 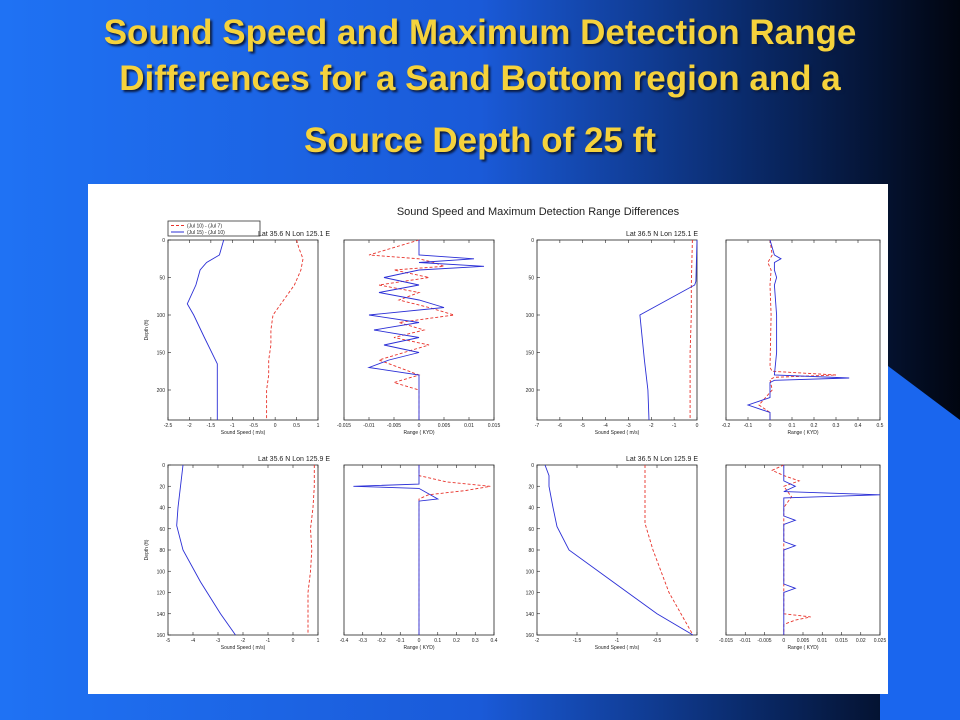 What do you see at coordinates (537, 641) in the screenshot?
I see `panel-4-sound-speed-xtick-label: -2` at bounding box center [537, 641].